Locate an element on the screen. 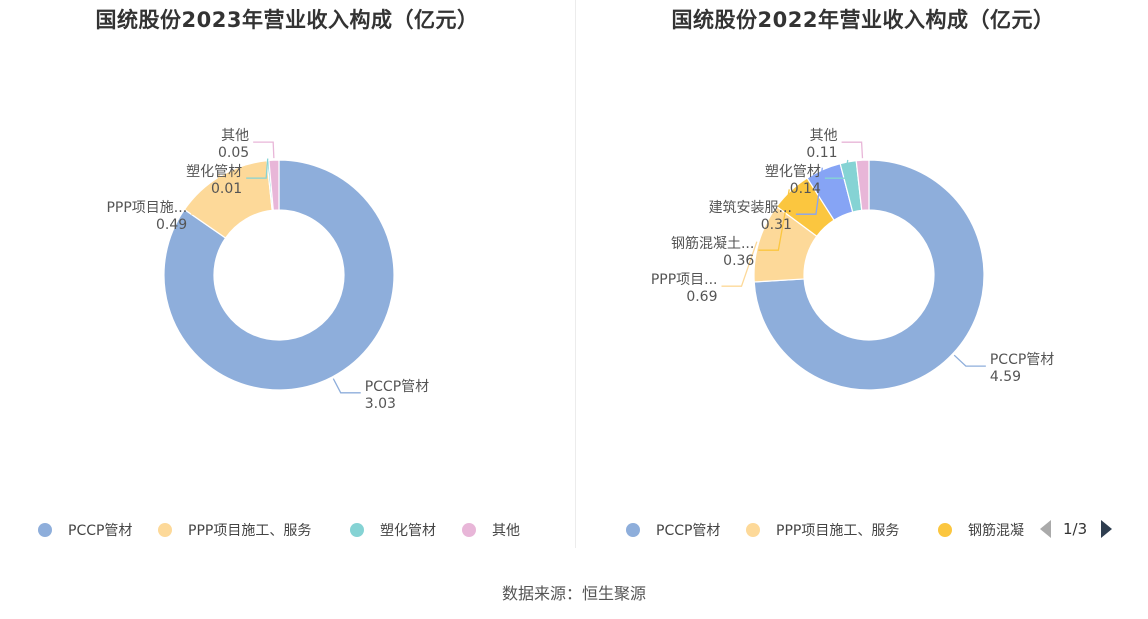 Image resolution: width=1148 pixels, height=619 pixels. legend-items: PCCP管材 PPP项目施工、服务 钢筋混凝 is located at coordinates (803, 532).